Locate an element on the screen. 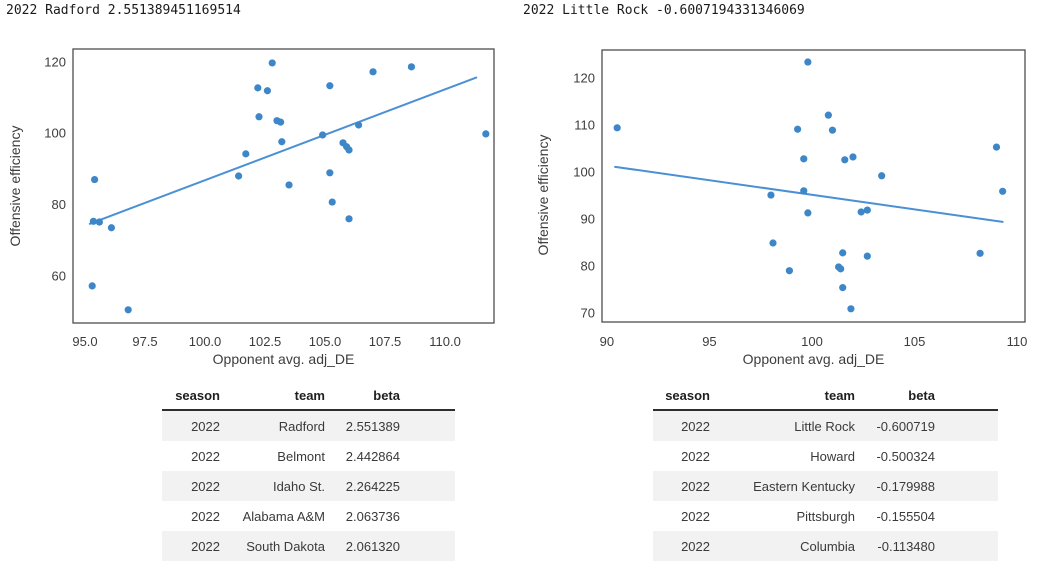 Image resolution: width=1042 pixels, height=571 pixels. table-row: 2022 Belmont 2.442864 is located at coordinates (308, 456).